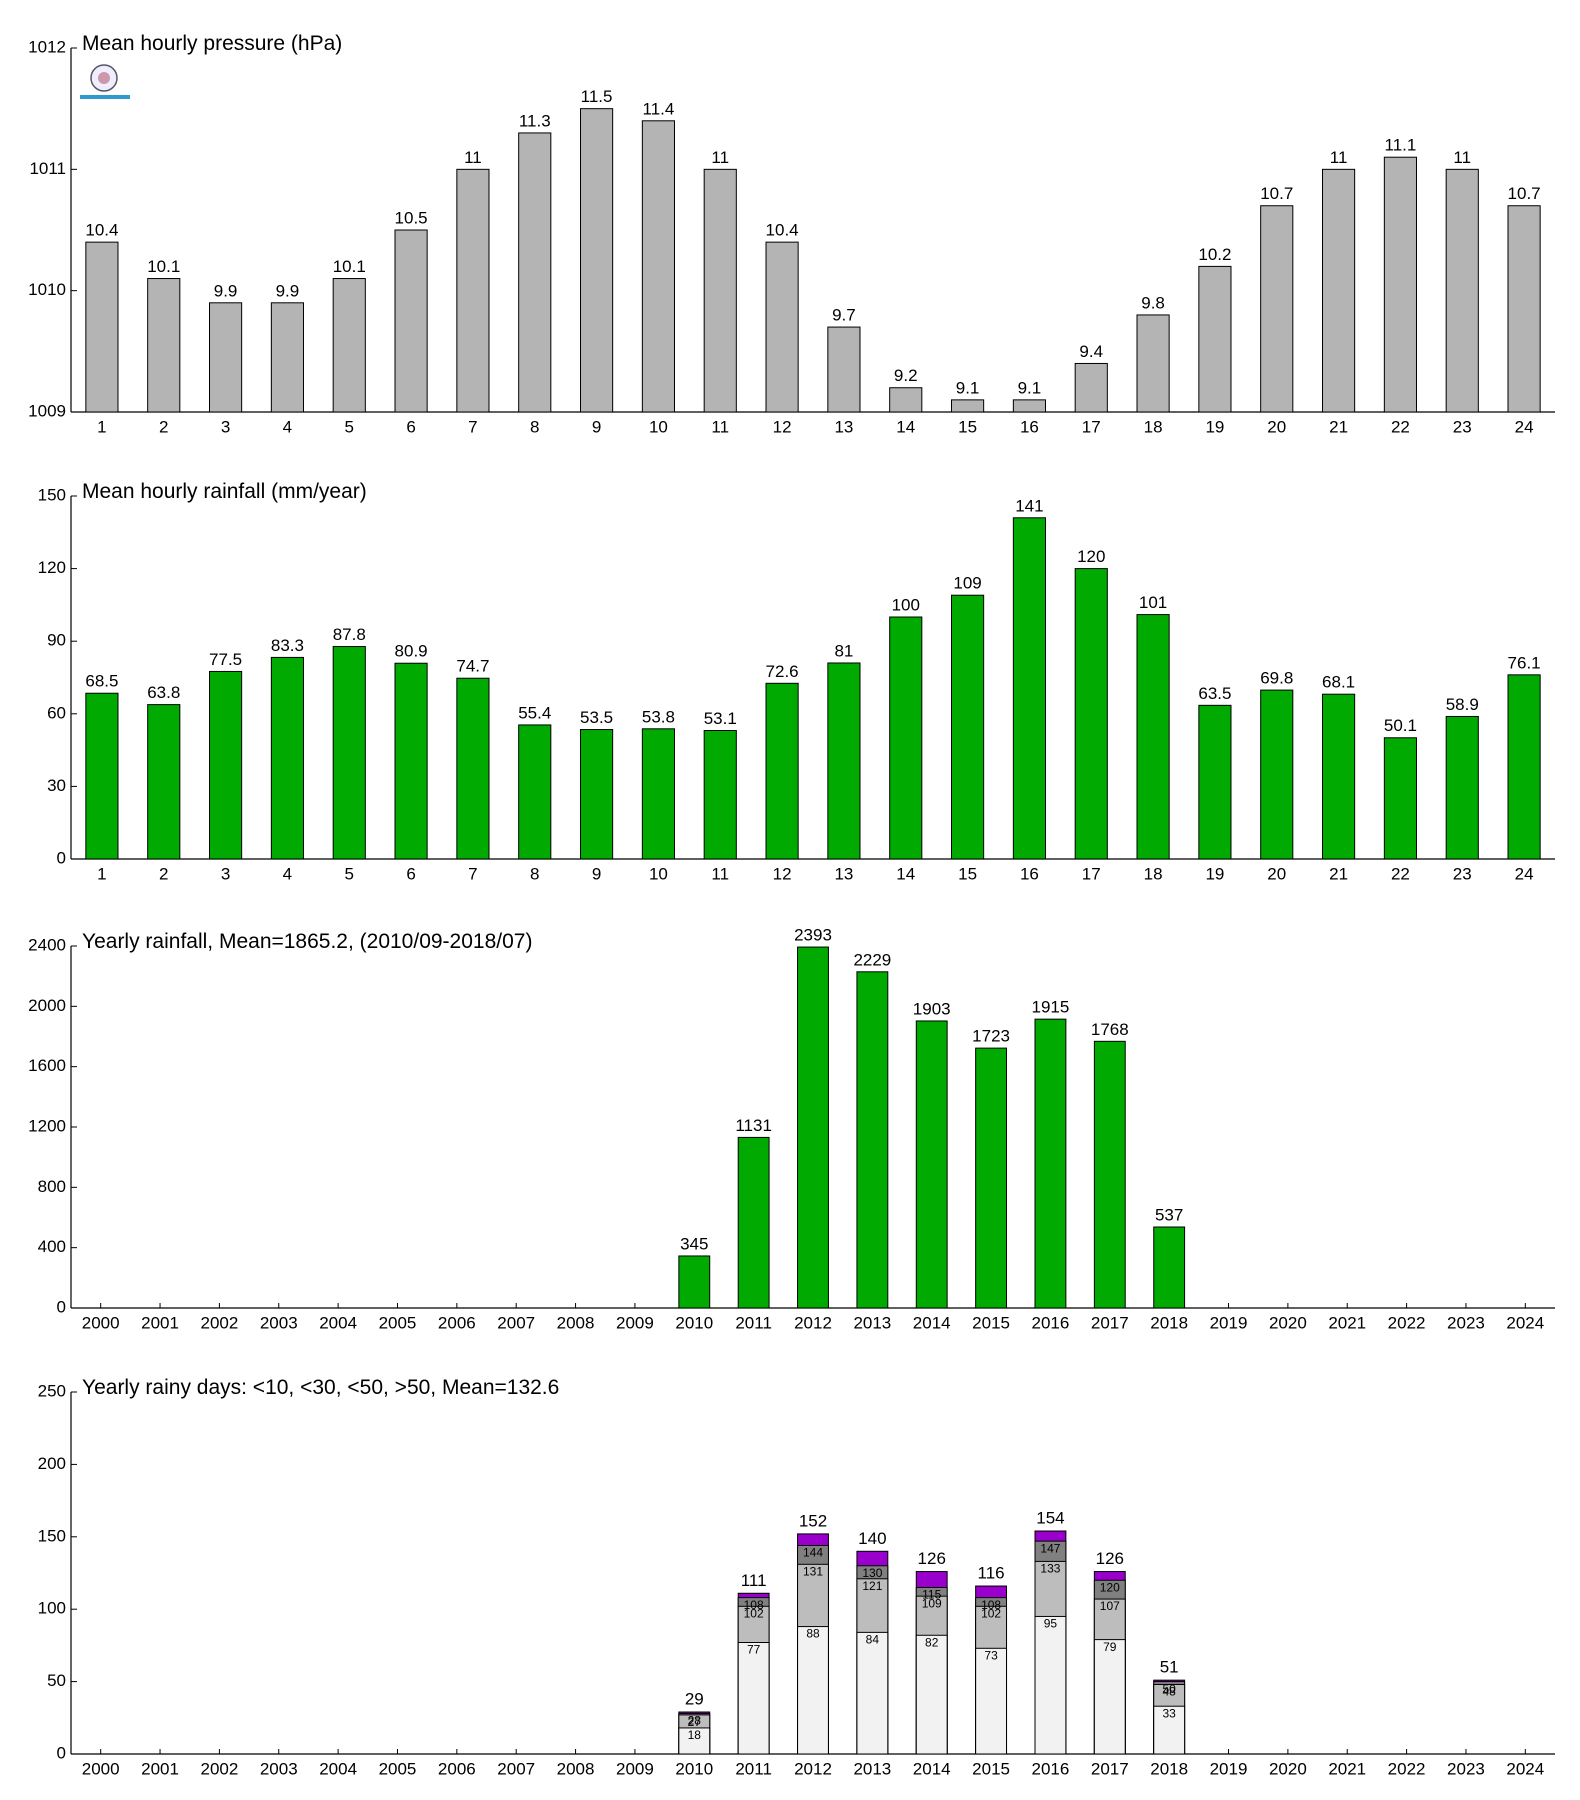 This screenshot has width=1580, height=1800. What do you see at coordinates (1029, 505) in the screenshot?
I see `value-label: 141` at bounding box center [1029, 505].